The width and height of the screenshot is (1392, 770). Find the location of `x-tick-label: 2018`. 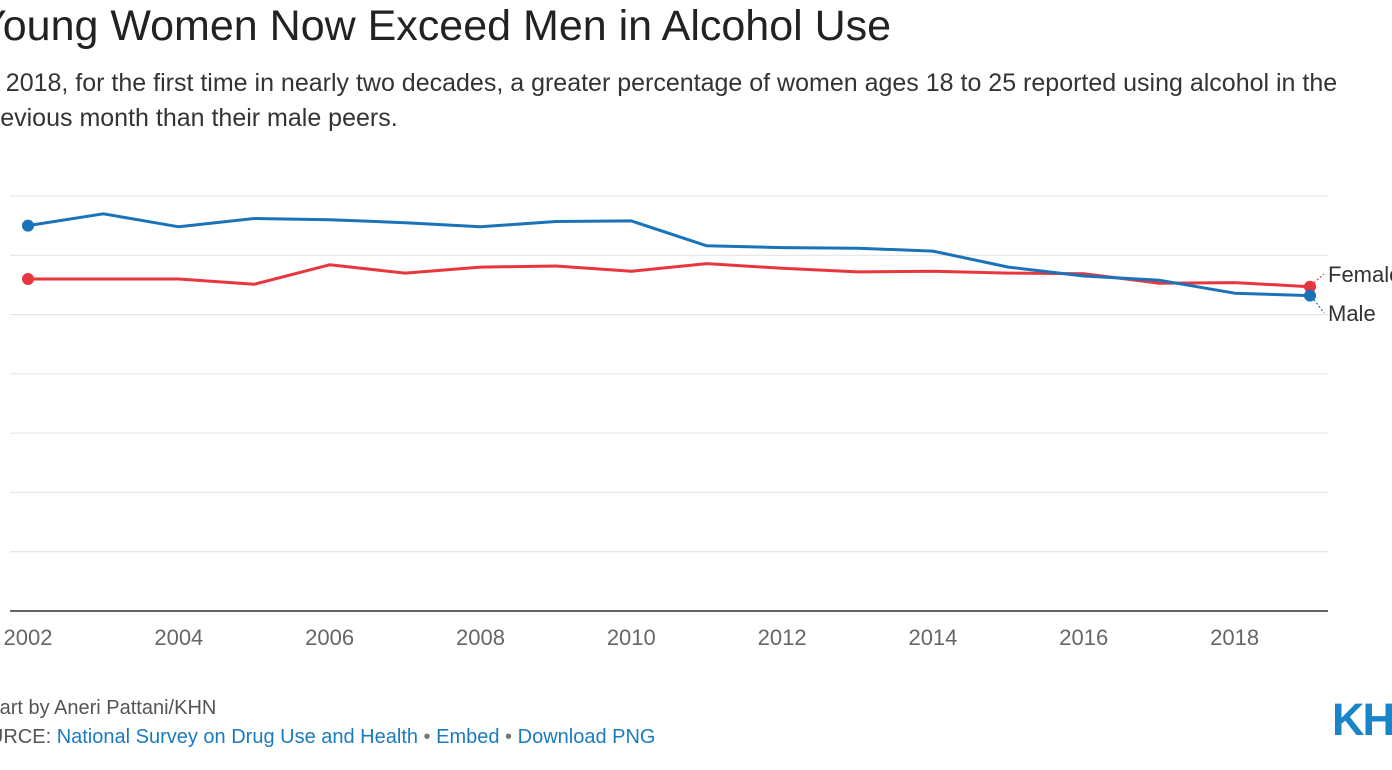

x-tick-label: 2018 is located at coordinates (1234, 637).